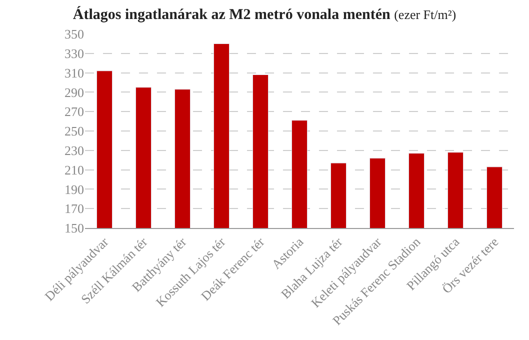 The width and height of the screenshot is (529, 340). Describe the element at coordinates (74, 112) in the screenshot. I see `y-tick-label: 270` at that location.